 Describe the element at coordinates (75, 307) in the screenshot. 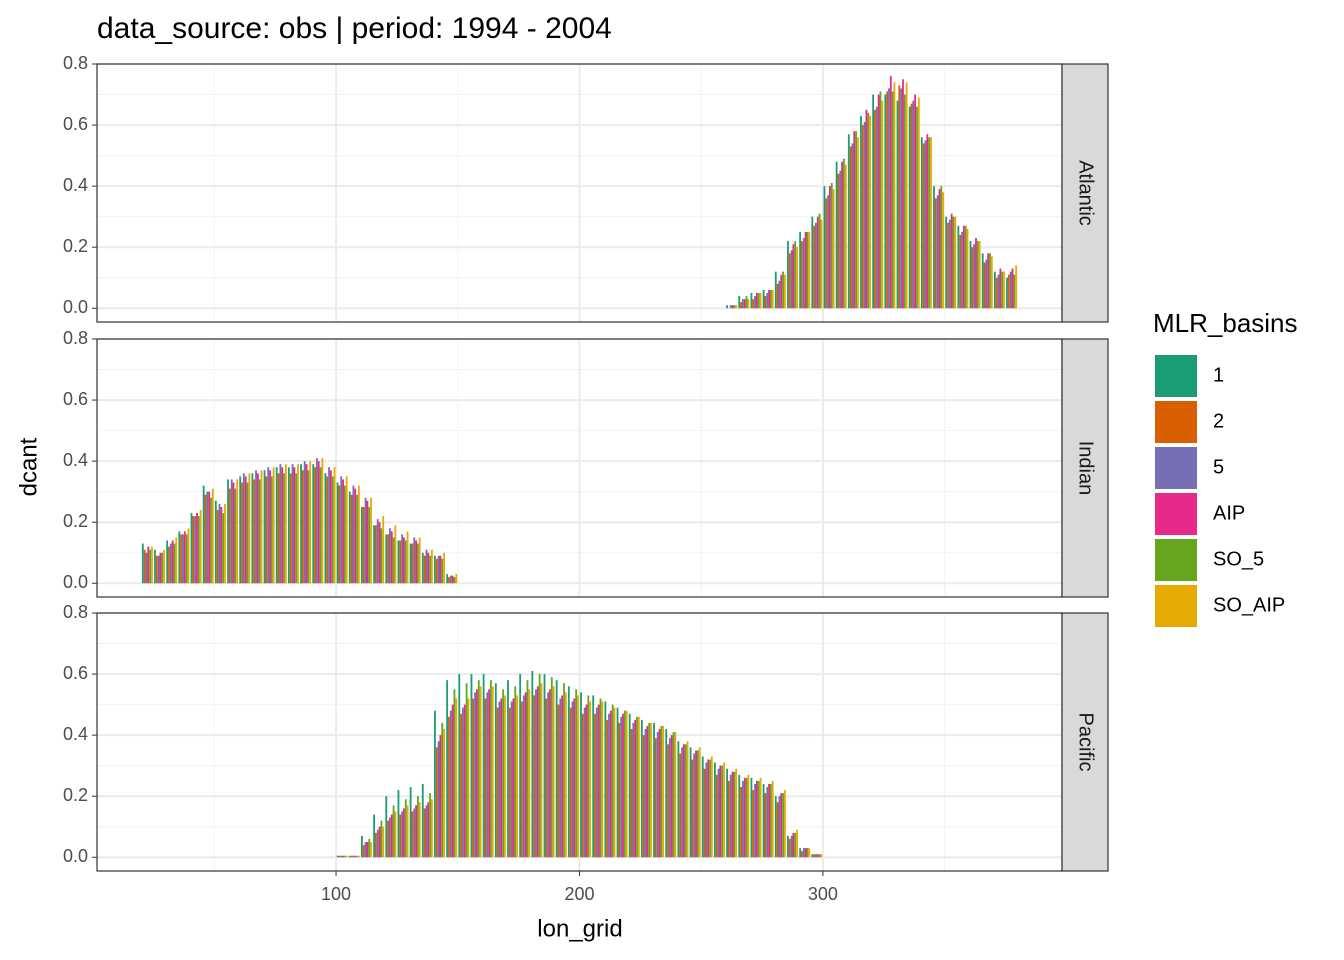

I see `y-tick-label: 0.0` at that location.